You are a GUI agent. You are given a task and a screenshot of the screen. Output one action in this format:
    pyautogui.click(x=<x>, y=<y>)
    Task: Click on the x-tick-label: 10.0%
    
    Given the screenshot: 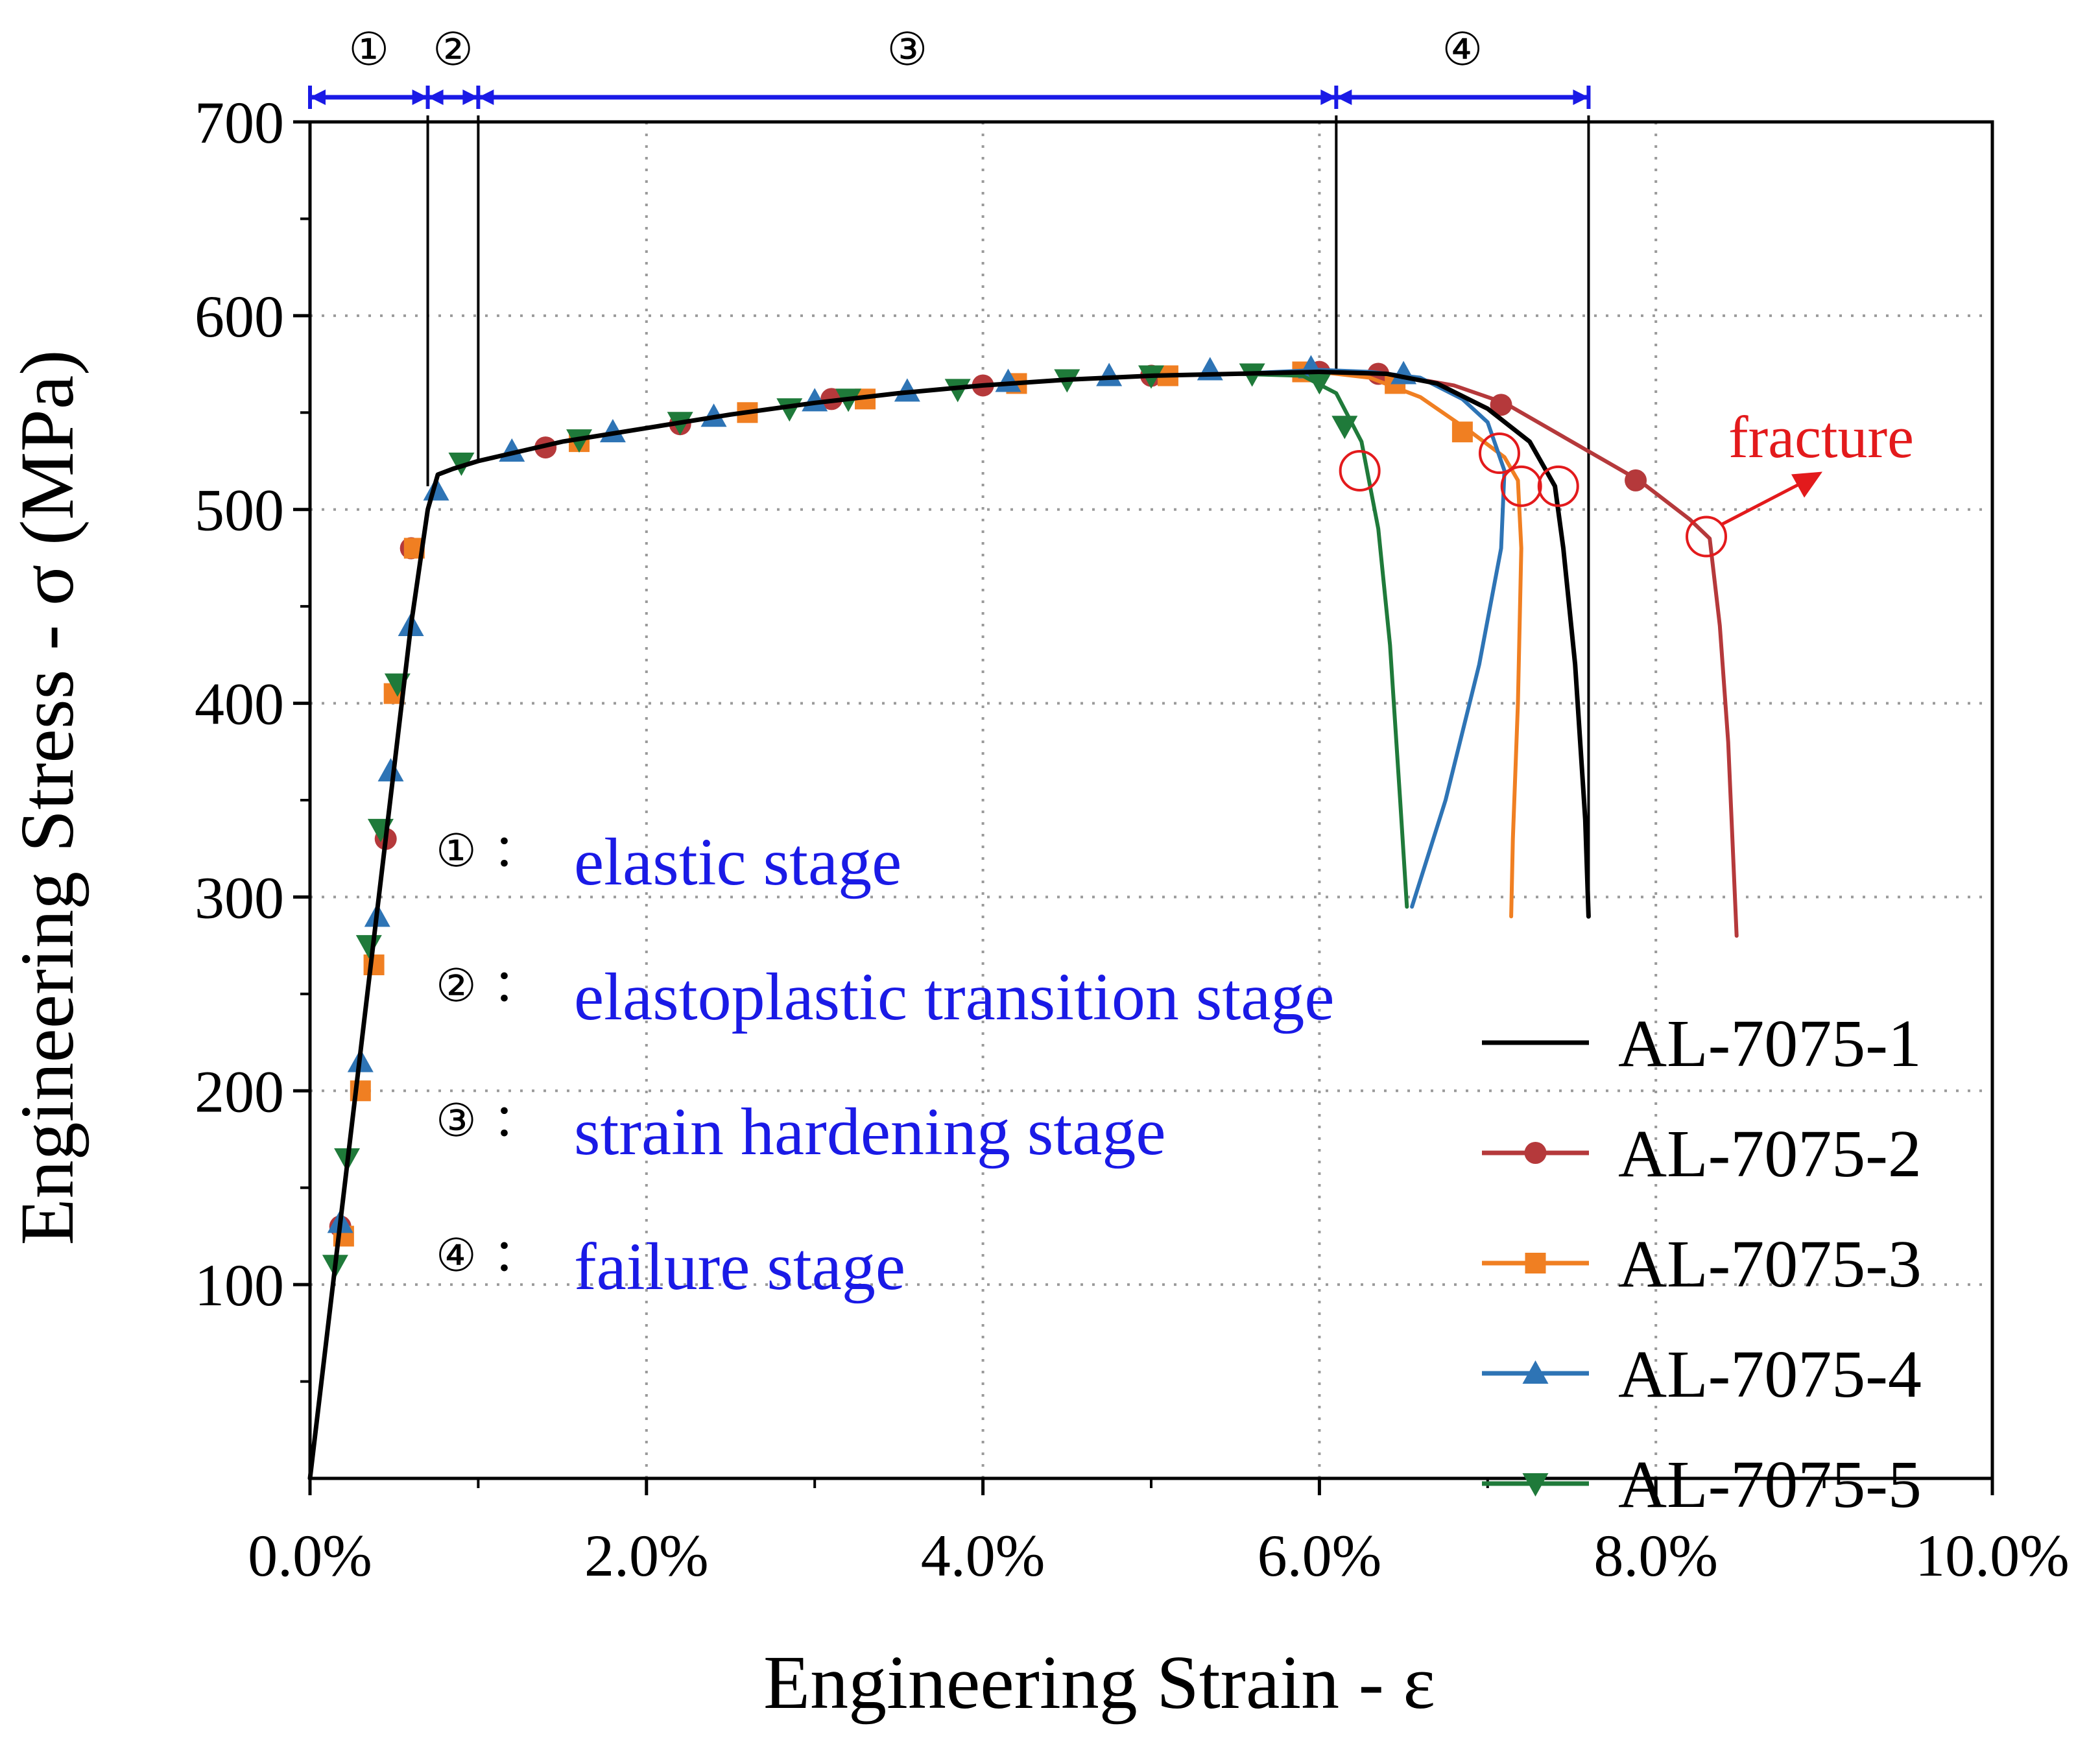 What is the action you would take?
    pyautogui.click(x=1992, y=1556)
    